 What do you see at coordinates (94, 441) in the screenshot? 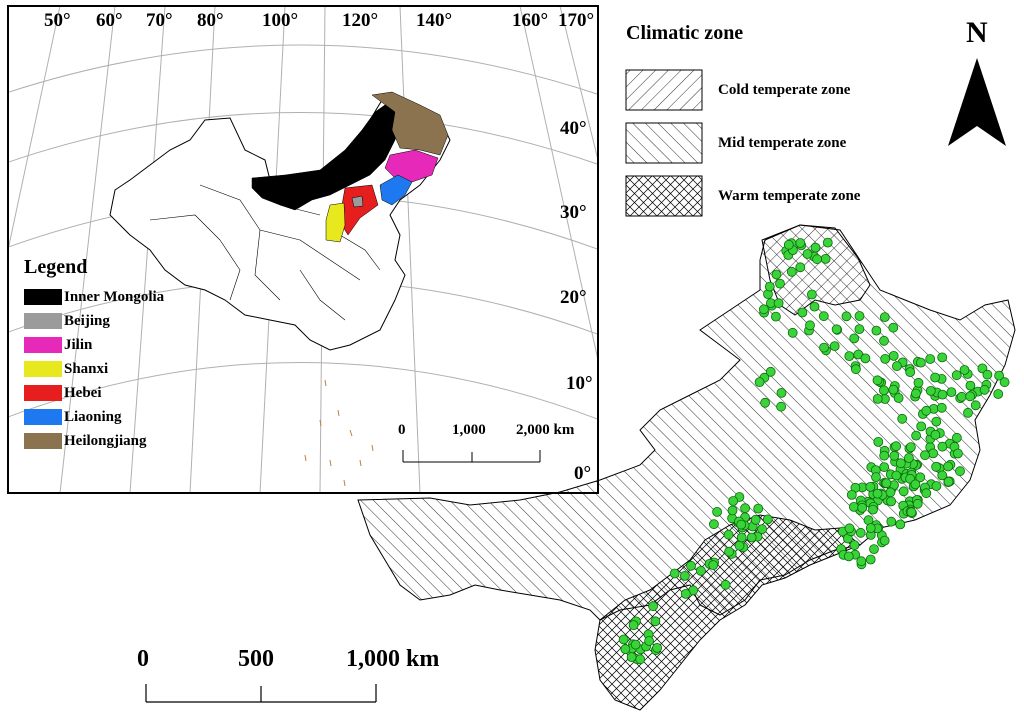
I see `legend-item: Heilongjiang` at bounding box center [94, 441].